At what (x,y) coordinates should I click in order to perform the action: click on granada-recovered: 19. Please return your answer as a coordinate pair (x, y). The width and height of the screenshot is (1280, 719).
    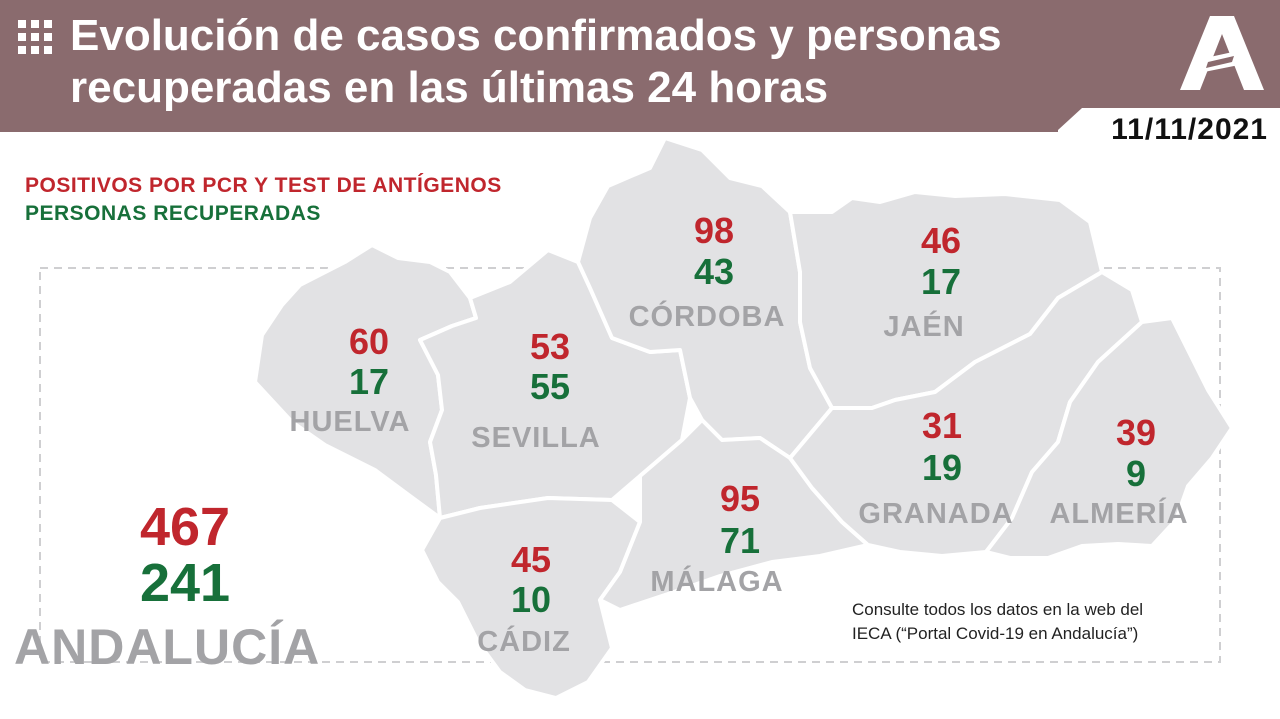
    Looking at the image, I should click on (942, 467).